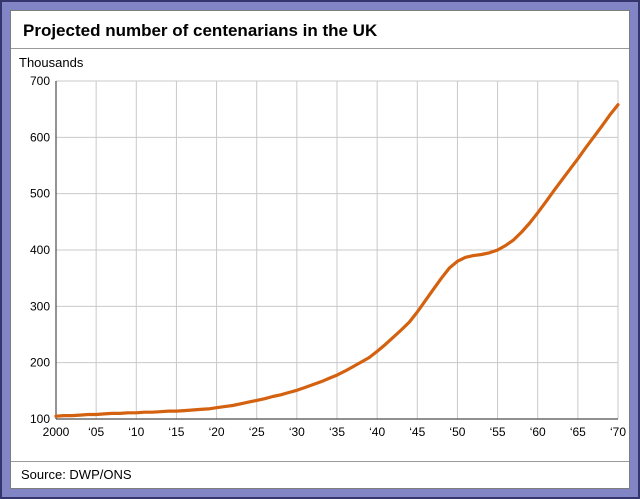 Image resolution: width=640 pixels, height=499 pixels. Describe the element at coordinates (457, 432) in the screenshot. I see `x-tick-label: ‘50` at that location.